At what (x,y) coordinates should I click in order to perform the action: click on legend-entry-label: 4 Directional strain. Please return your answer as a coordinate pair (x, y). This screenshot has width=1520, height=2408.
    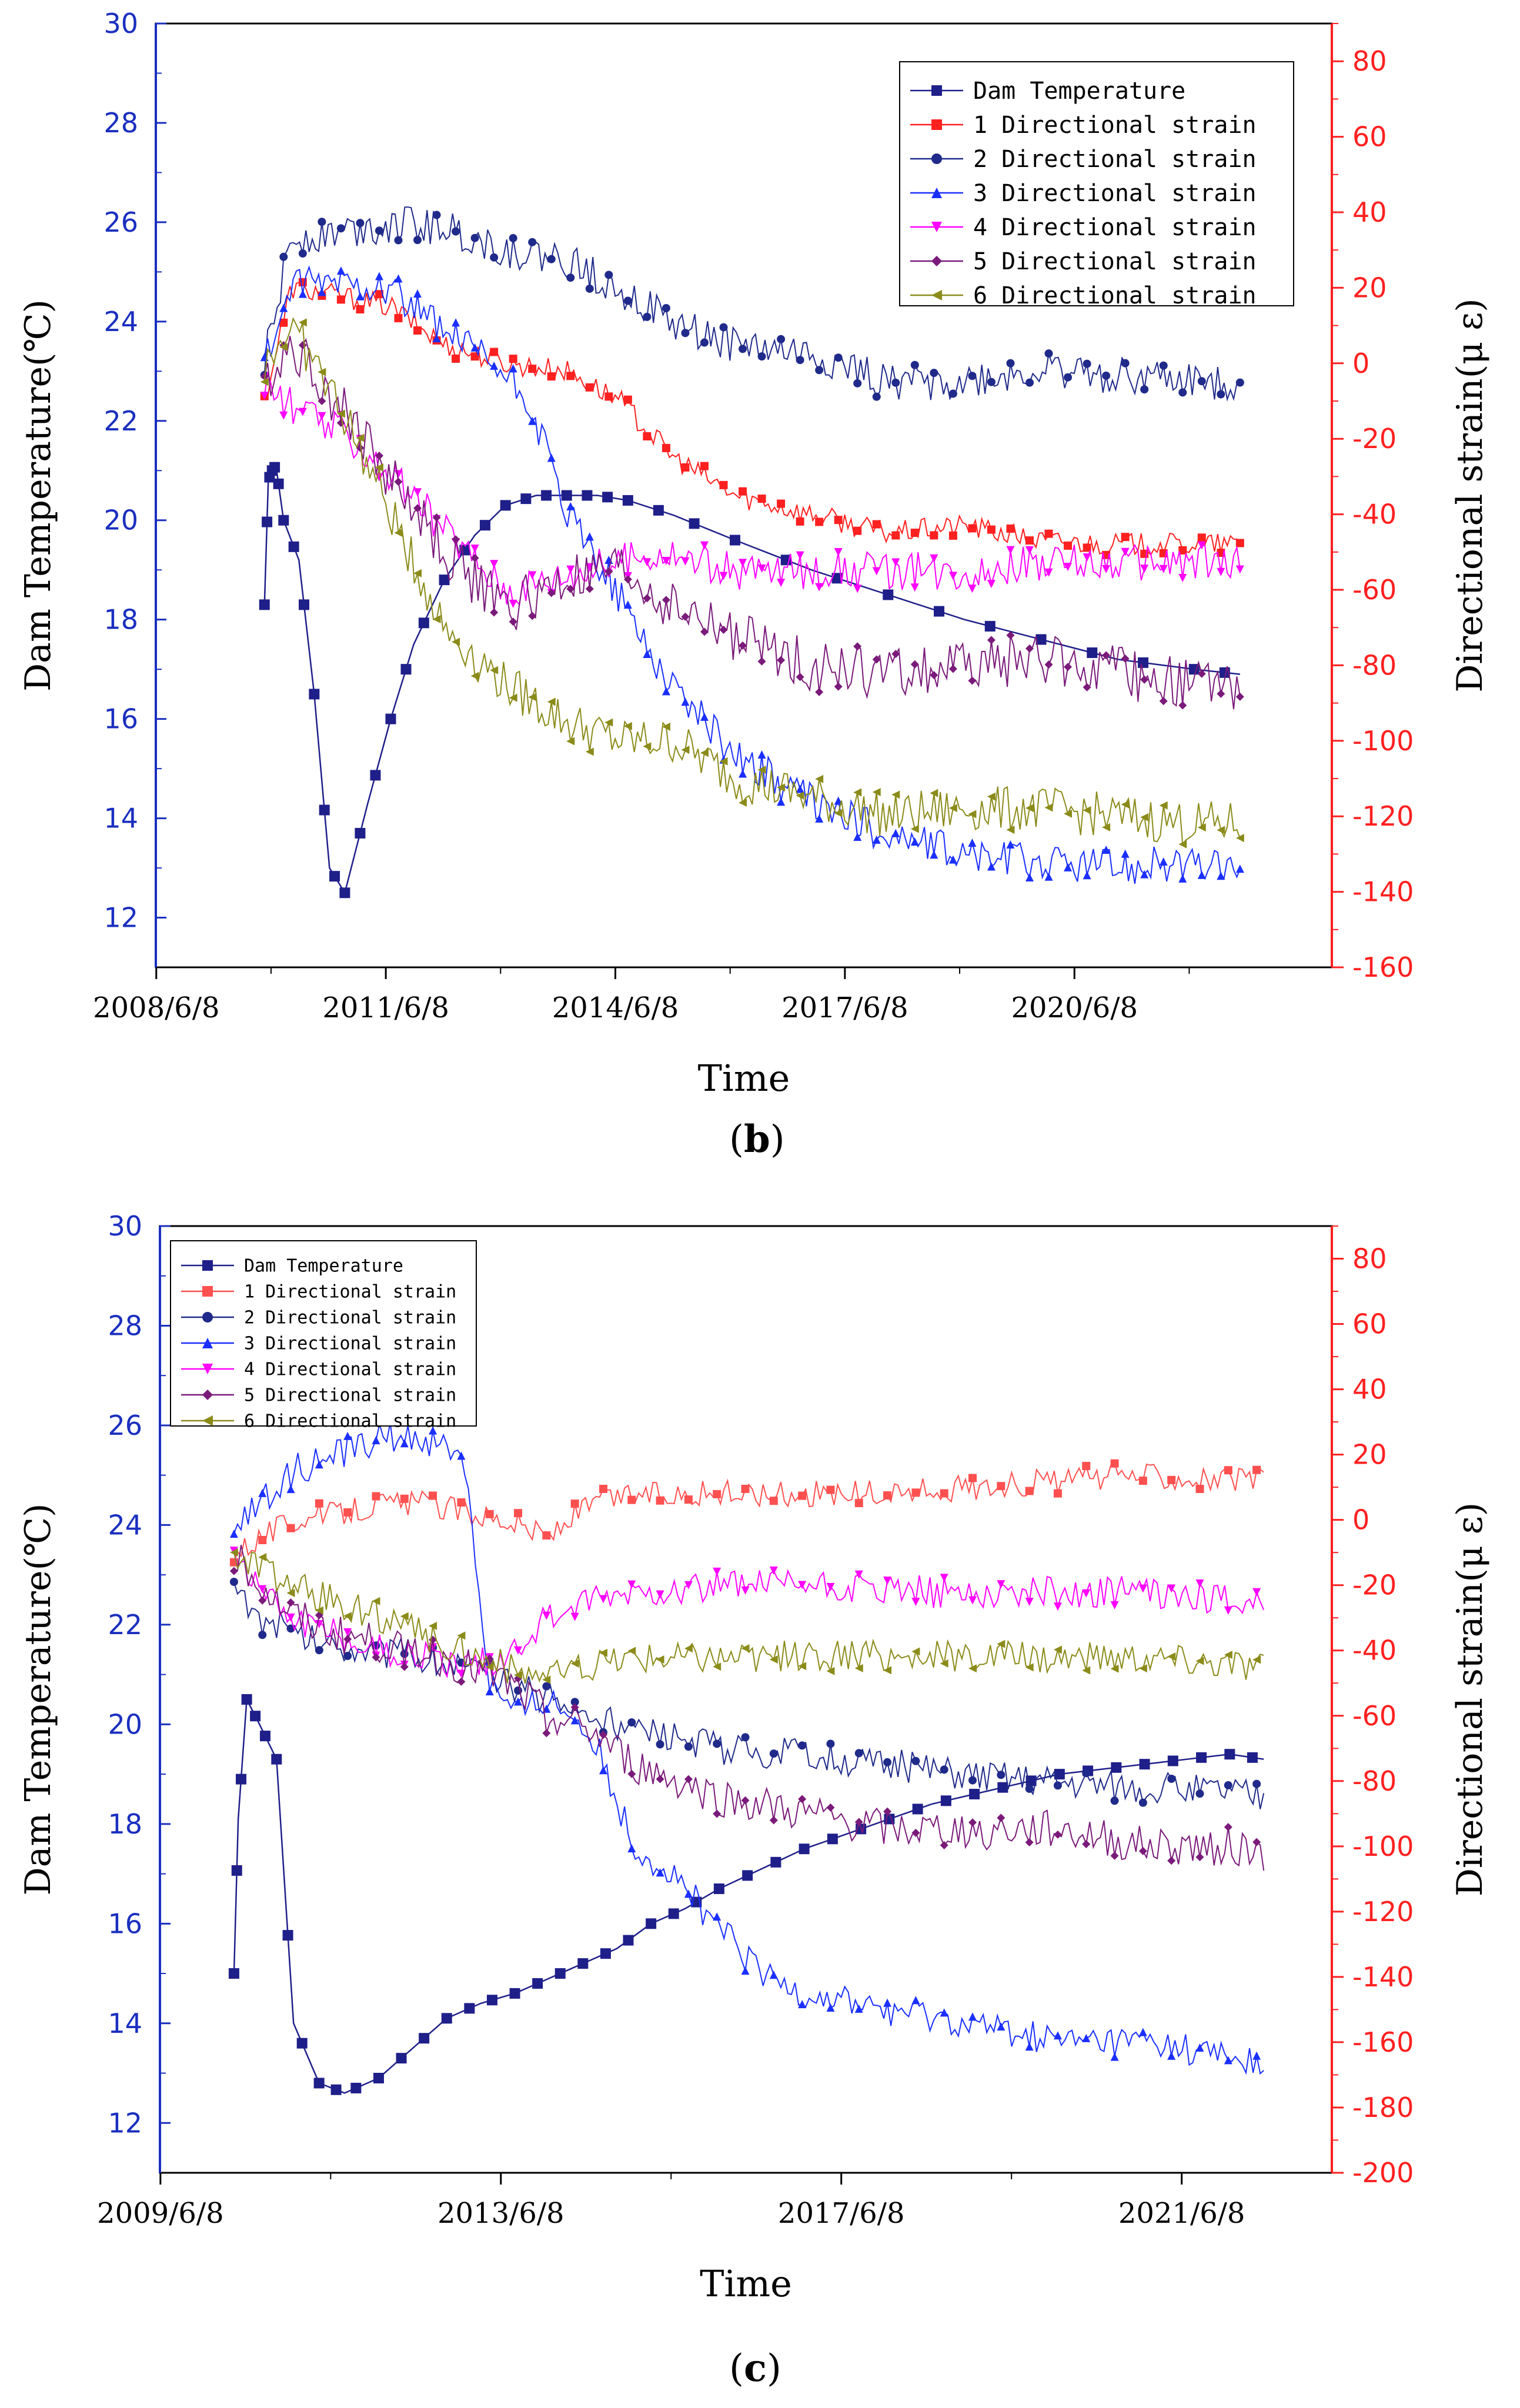
    Looking at the image, I should click on (350, 1370).